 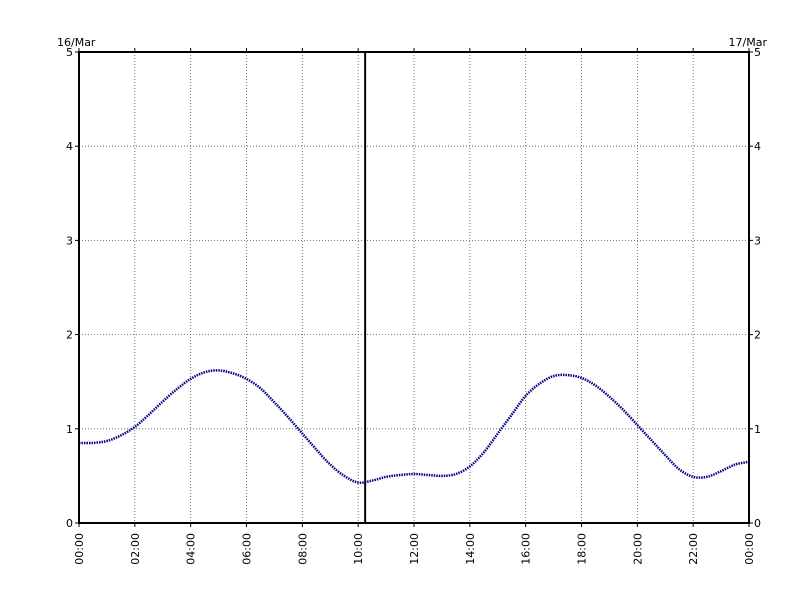 I want to click on x-tick-label: 04:00, so click(x=191, y=549).